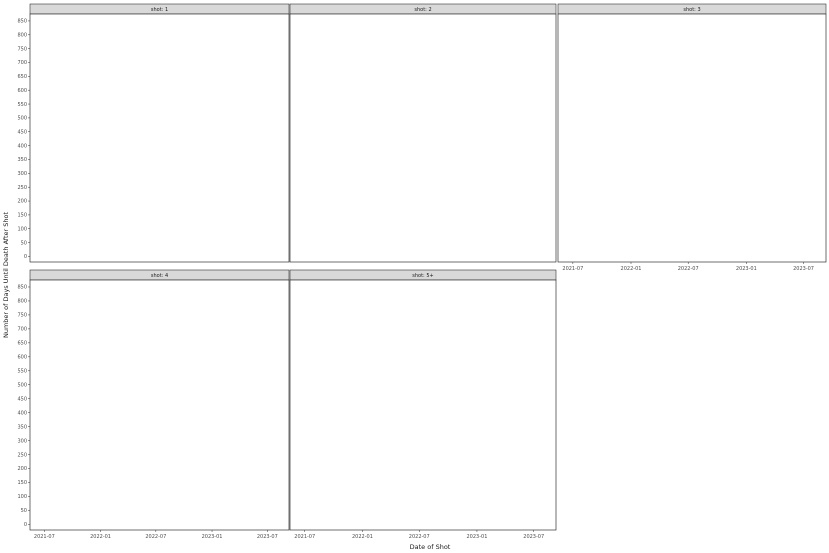  Describe the element at coordinates (22, 188) in the screenshot. I see `y-tick-label: 250` at that location.